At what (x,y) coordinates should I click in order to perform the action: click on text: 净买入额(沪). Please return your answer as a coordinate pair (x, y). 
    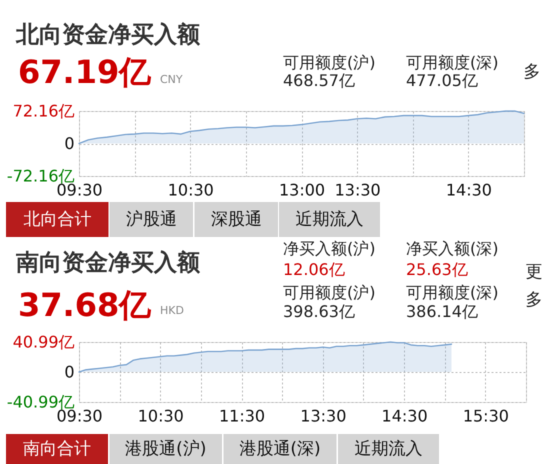
    Looking at the image, I should click on (329, 248).